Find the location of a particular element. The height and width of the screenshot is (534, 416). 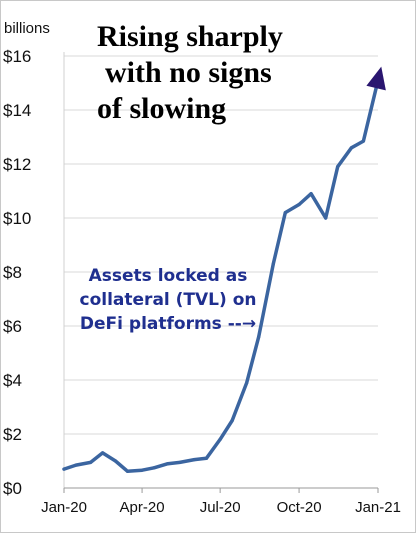

y-tick-label: $10 is located at coordinates (17, 218).